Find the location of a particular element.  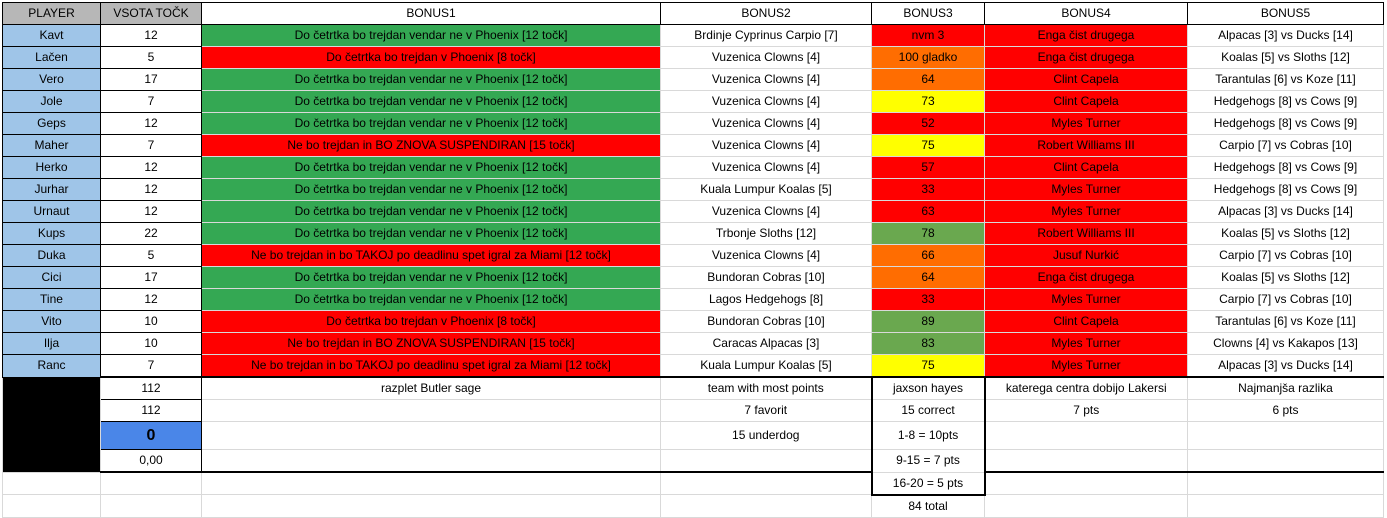

player-name-cell: Vero is located at coordinates (51, 79).